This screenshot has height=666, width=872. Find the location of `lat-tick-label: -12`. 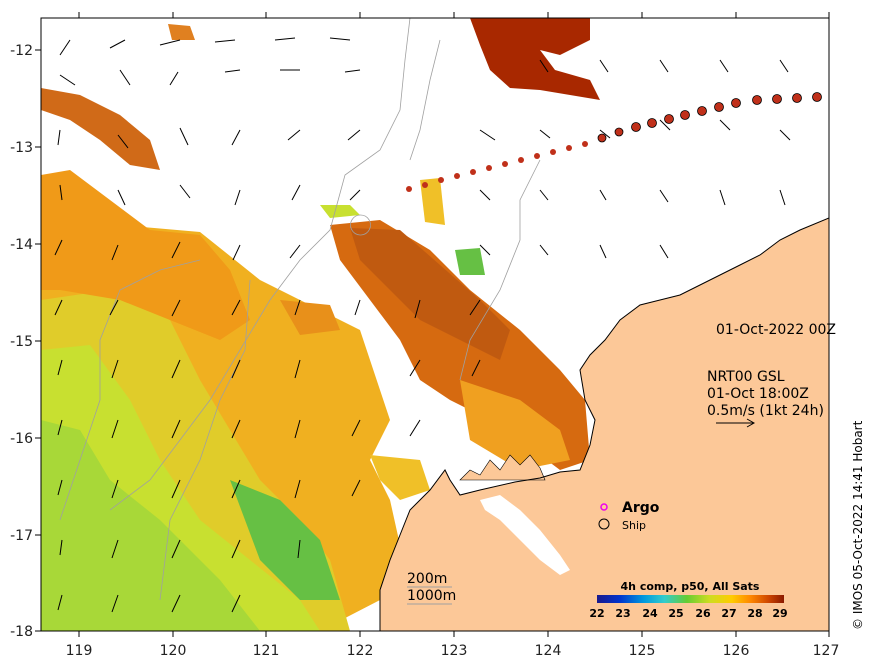

lat-tick-label: -12 is located at coordinates (21, 51).